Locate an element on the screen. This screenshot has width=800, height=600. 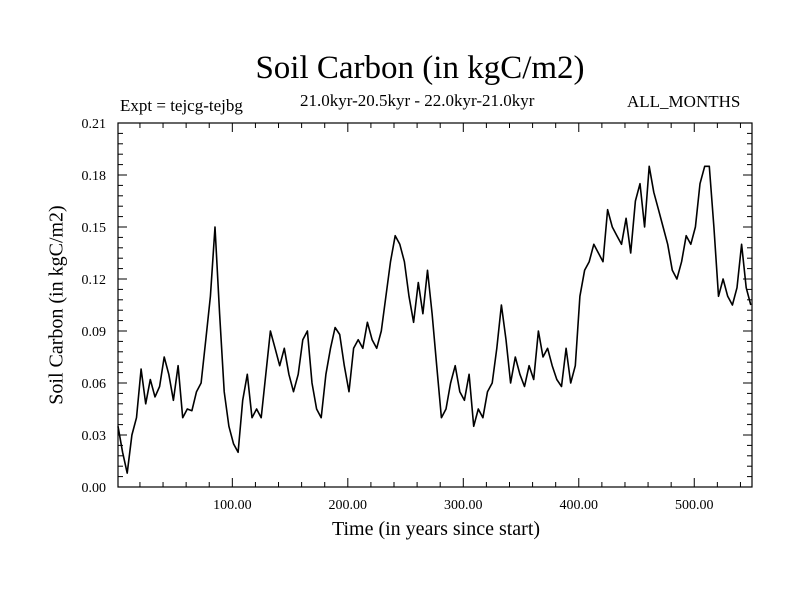
experiment-label: Expt = tejcg-tejbg is located at coordinates (181, 105).